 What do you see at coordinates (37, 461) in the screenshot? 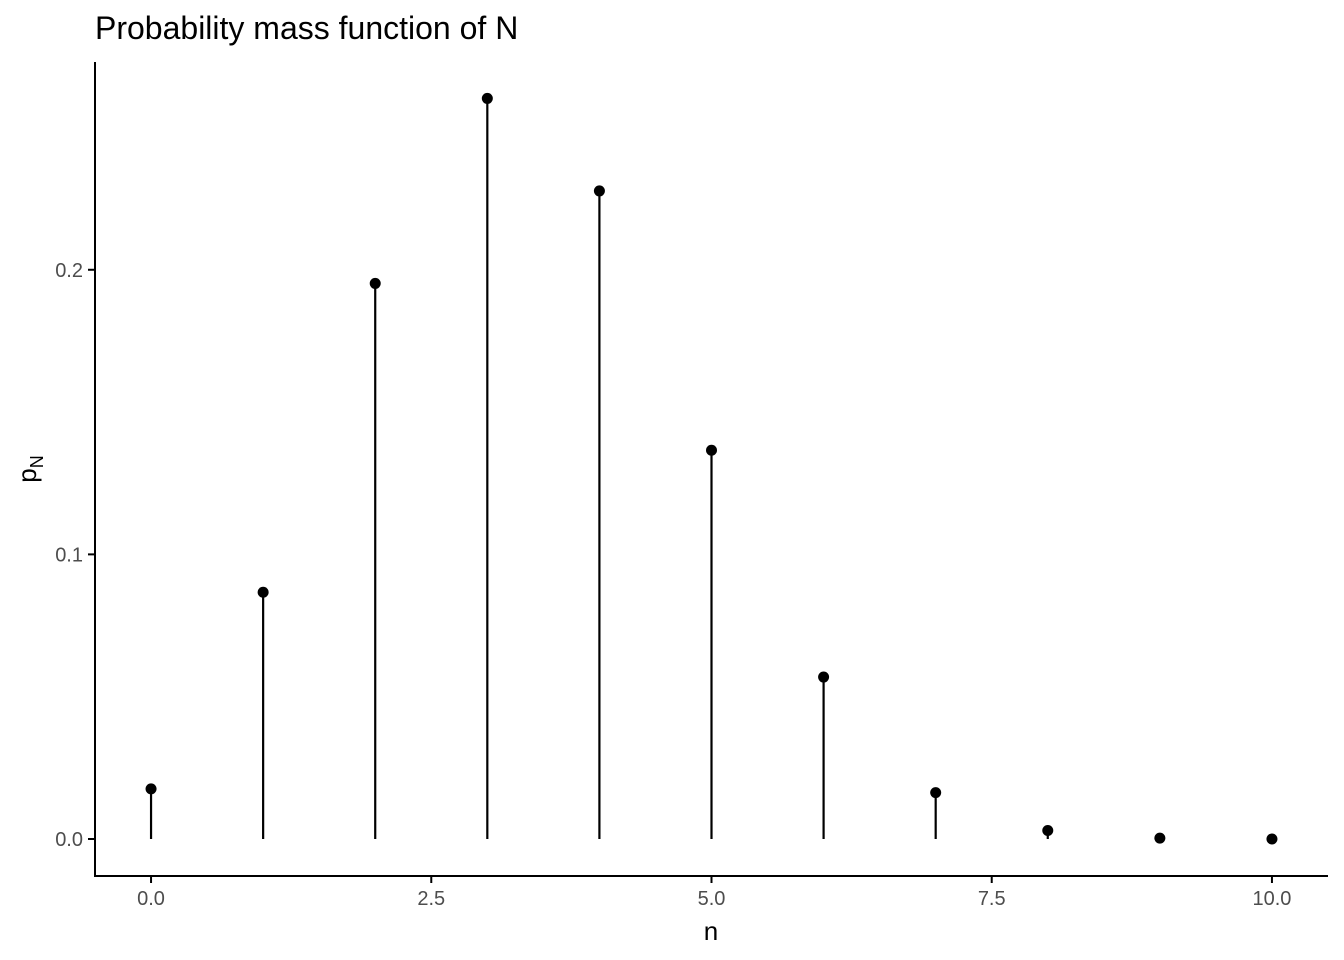
I see `y-axis-title-subscript: N` at bounding box center [37, 461].